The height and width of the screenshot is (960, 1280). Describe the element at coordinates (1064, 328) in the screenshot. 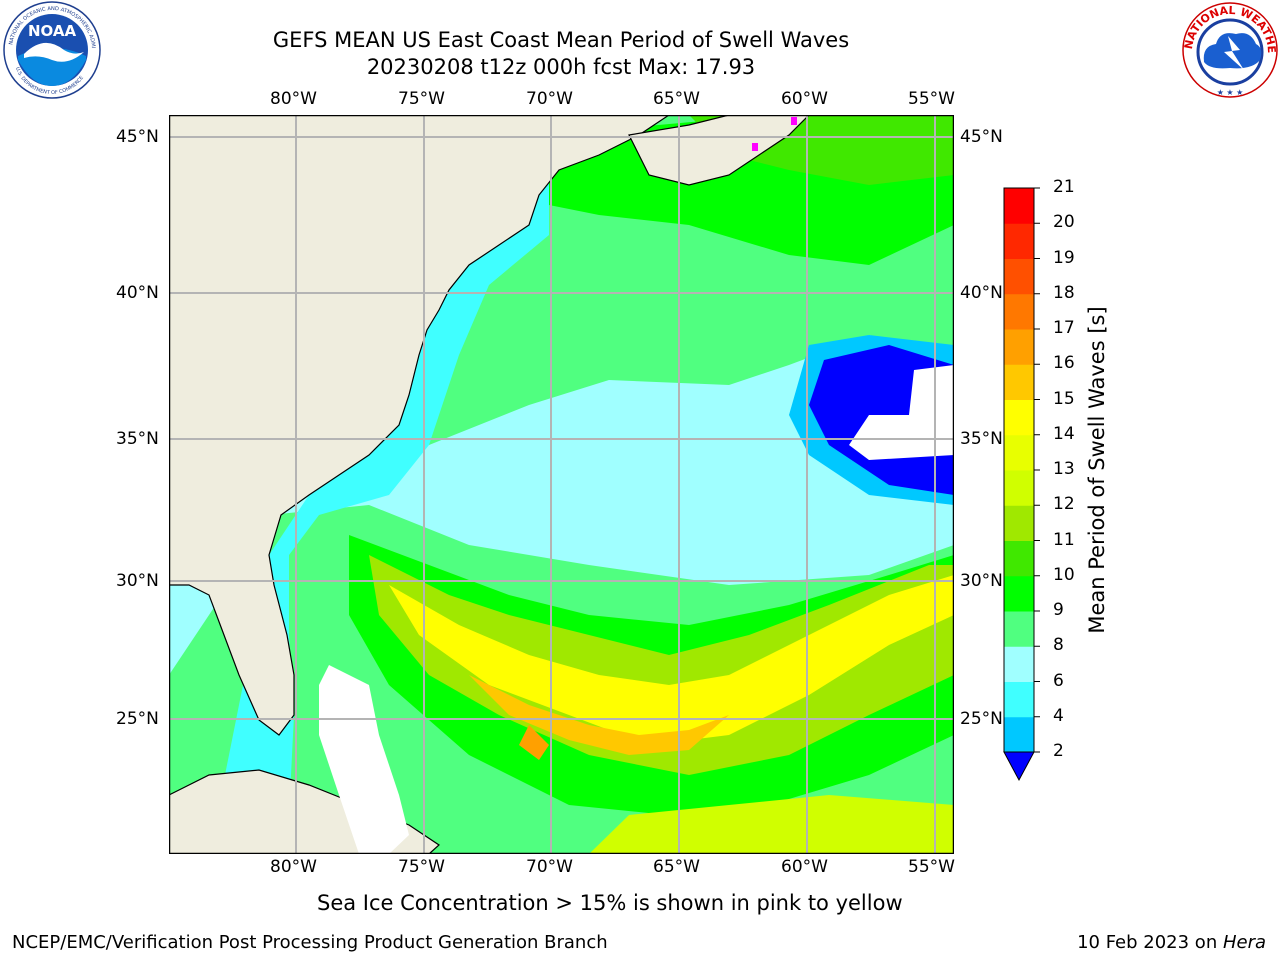

I see `colorbar-tick-label: 17` at that location.